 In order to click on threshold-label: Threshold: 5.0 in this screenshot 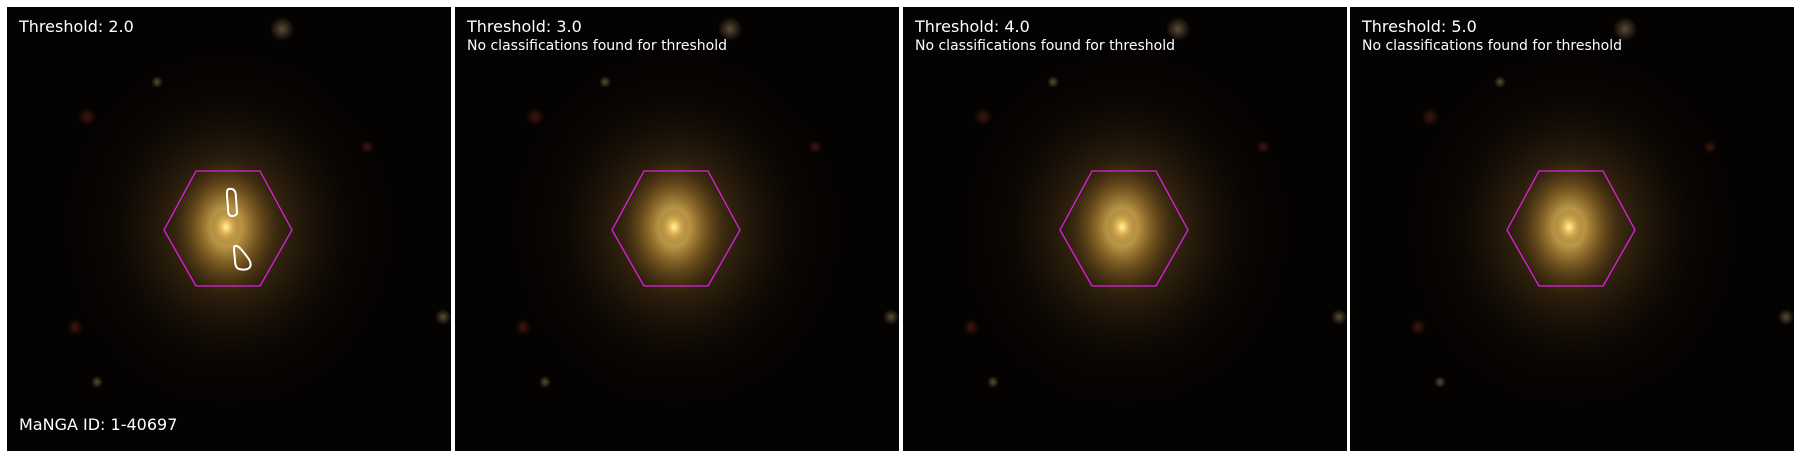, I will do `click(1419, 26)`.